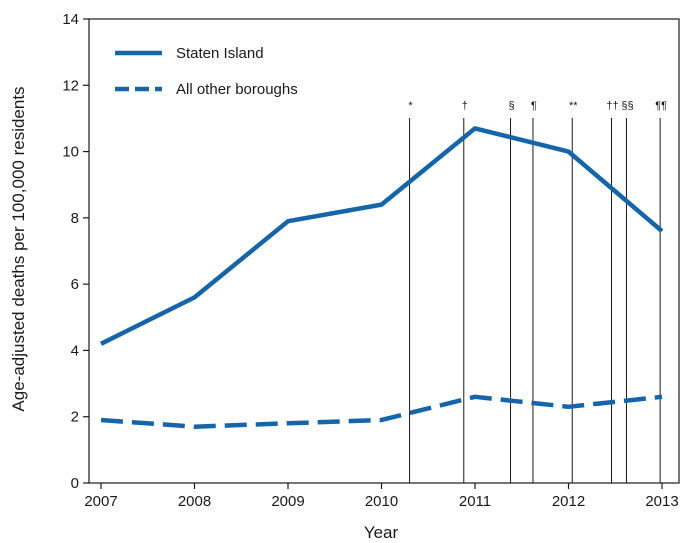  I want to click on y-tick-label: 4, so click(75, 350).